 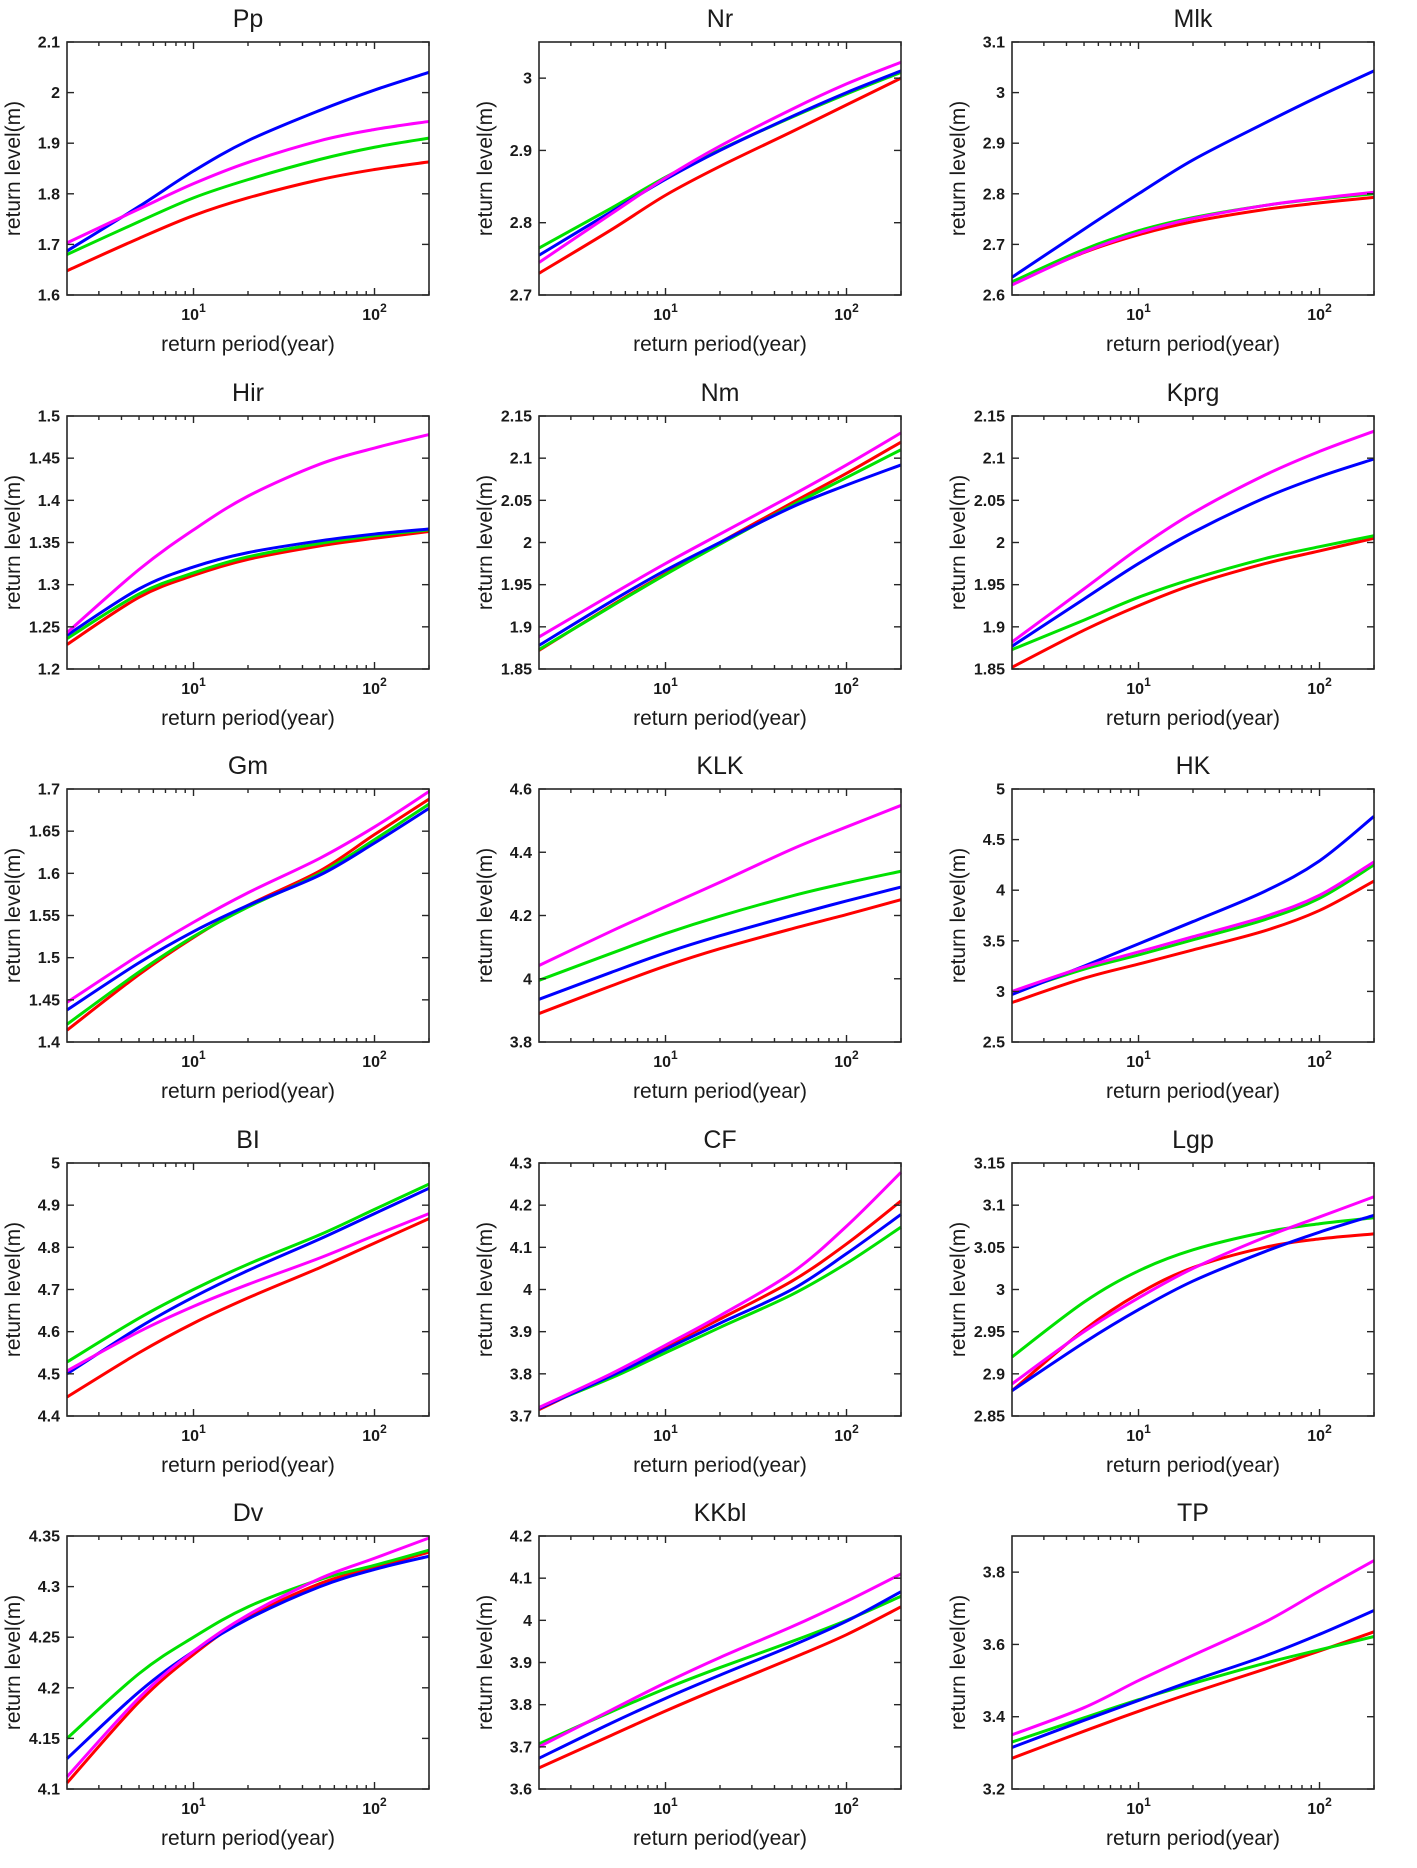 What do you see at coordinates (521, 1663) in the screenshot?
I see `y-tick-label: 3.9` at bounding box center [521, 1663].